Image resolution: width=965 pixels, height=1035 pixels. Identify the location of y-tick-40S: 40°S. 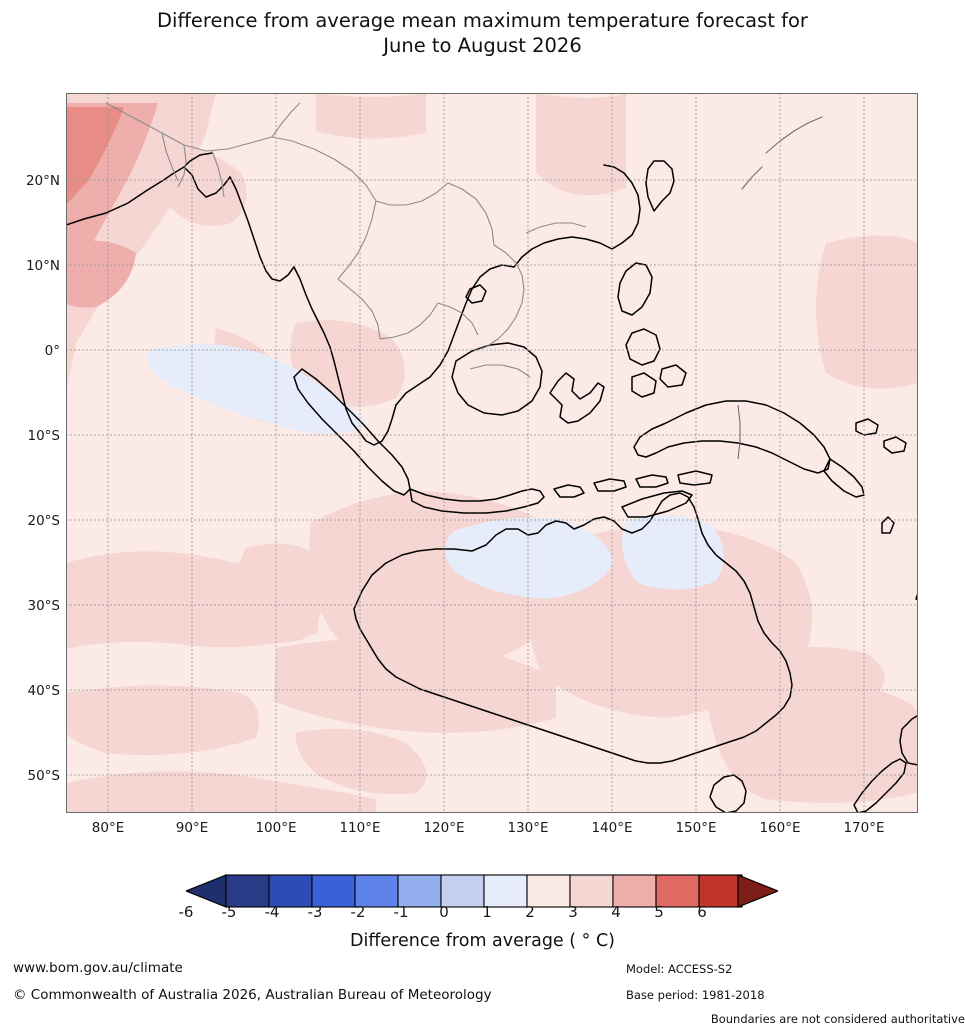
(44, 691).